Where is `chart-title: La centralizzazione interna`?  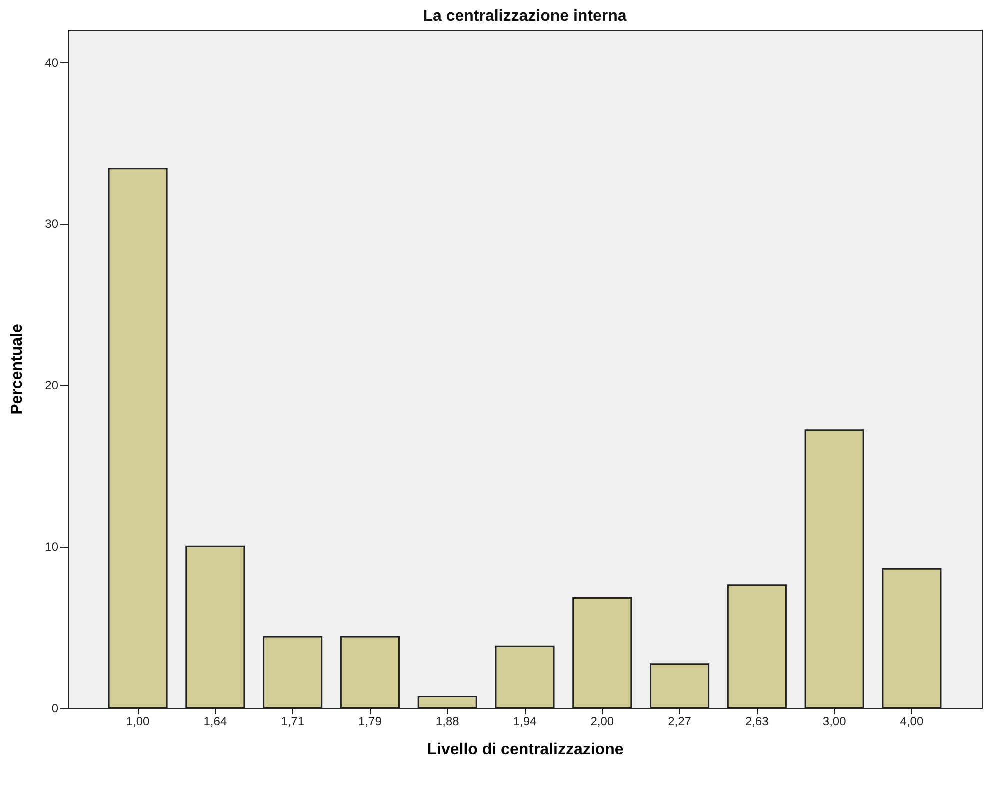
chart-title: La centralizzazione interna is located at coordinates (525, 16).